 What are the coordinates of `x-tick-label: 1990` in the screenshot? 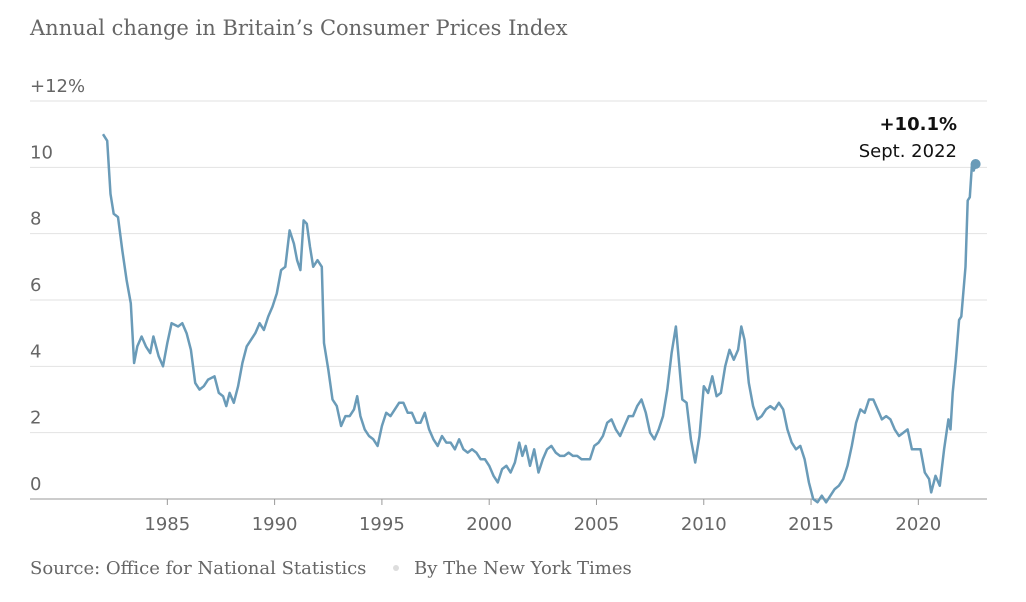 It's located at (275, 524).